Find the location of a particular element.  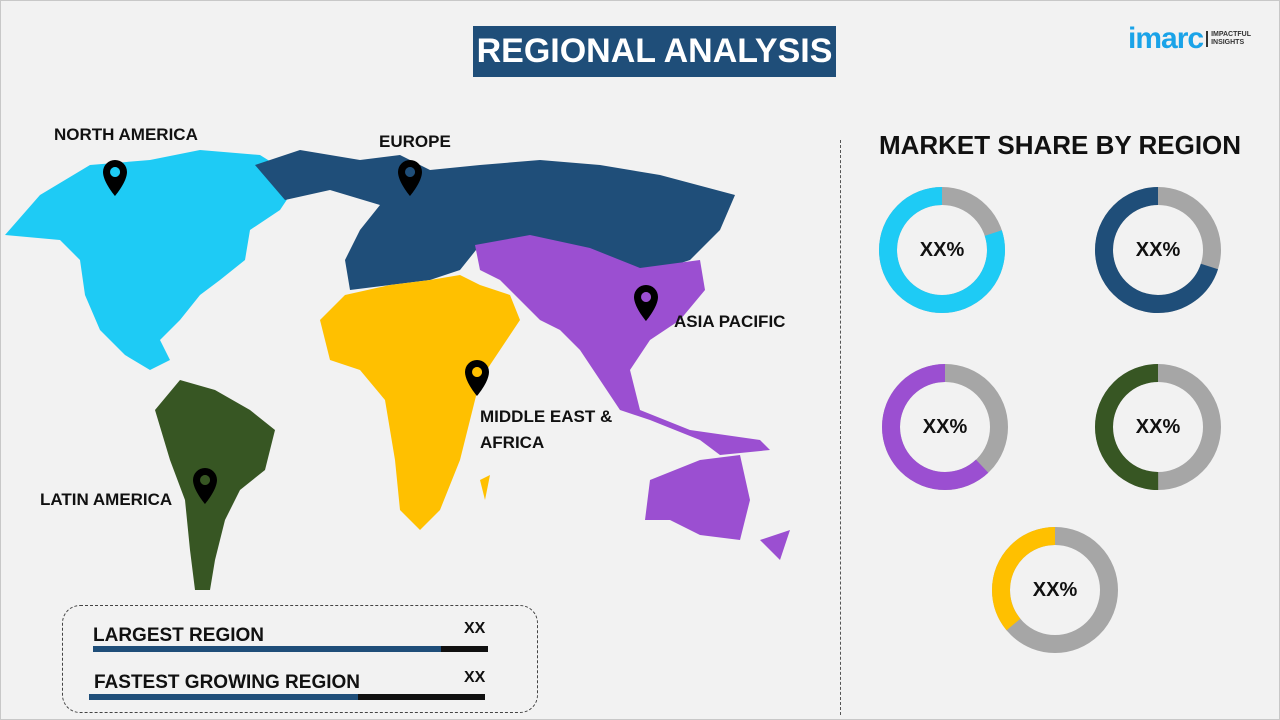

fastest-region-label: FASTEST GROWING REGION is located at coordinates (227, 682).